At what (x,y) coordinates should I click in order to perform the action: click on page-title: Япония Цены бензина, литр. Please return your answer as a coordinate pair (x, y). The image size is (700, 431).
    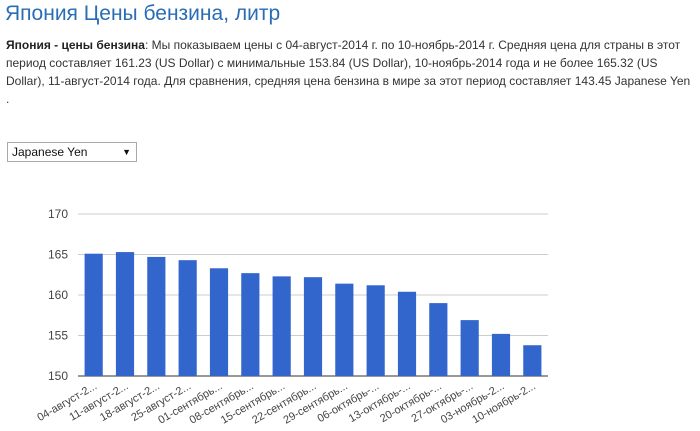
    Looking at the image, I should click on (143, 13).